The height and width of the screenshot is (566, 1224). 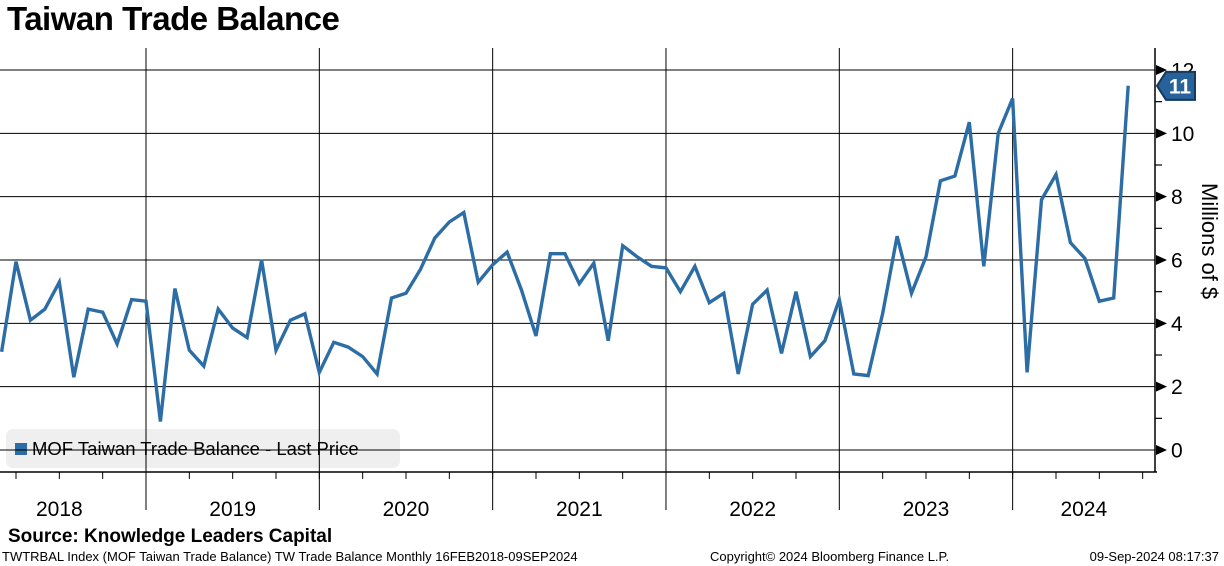 What do you see at coordinates (1154, 556) in the screenshot?
I see `footer-timestamp: 09-Sep-2024 08:17:37` at bounding box center [1154, 556].